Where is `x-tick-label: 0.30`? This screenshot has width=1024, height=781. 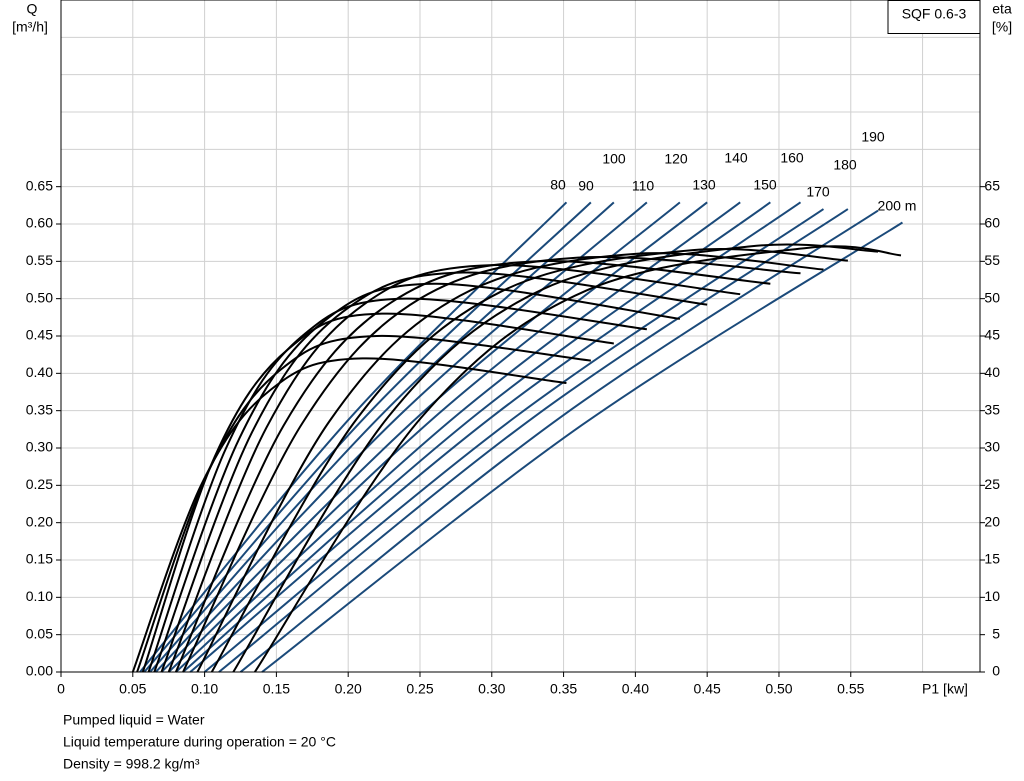 x-tick-label: 0.30 is located at coordinates (491, 689).